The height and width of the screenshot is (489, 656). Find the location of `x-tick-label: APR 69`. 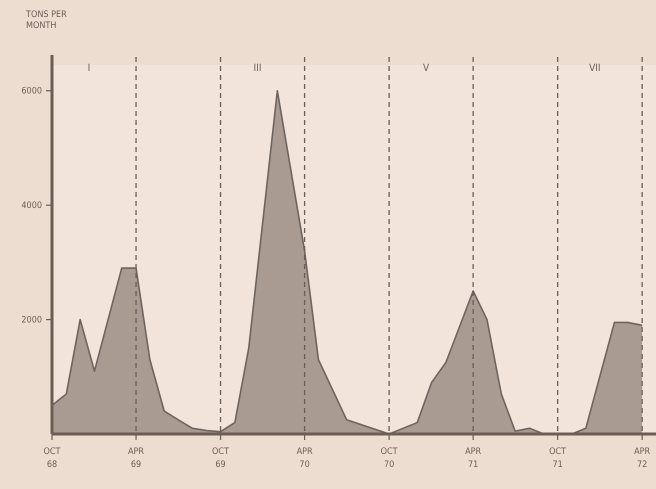

x-tick-label: APR 69 is located at coordinates (136, 458).